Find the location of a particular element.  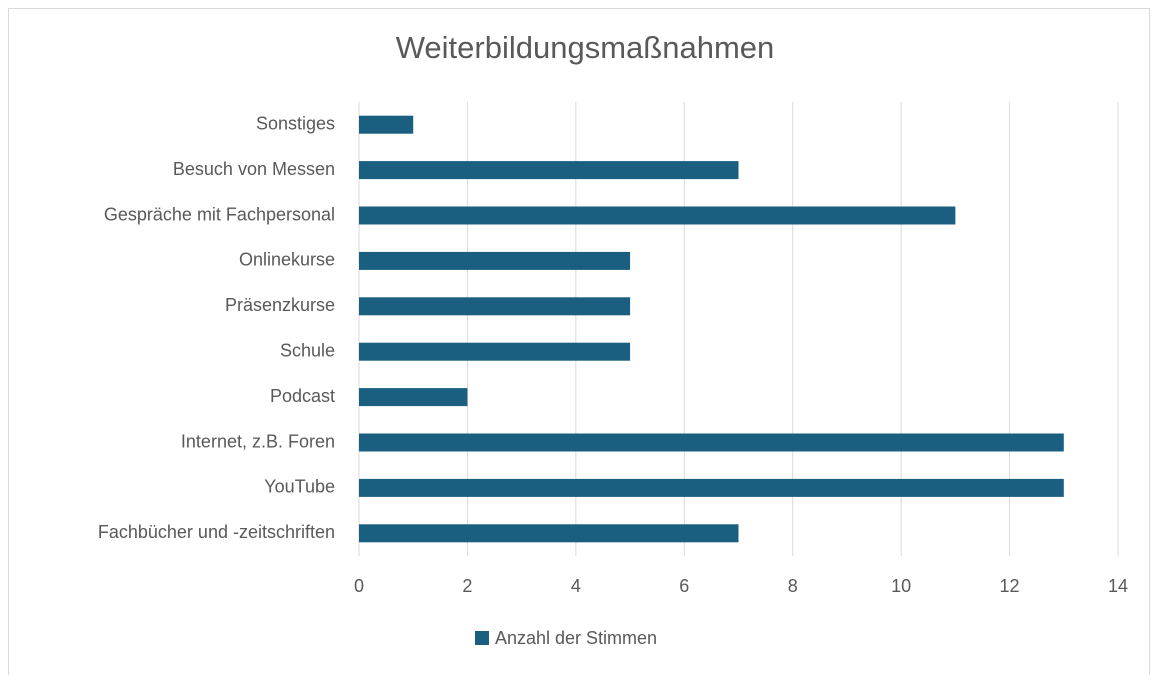

x-tick-label: 8 is located at coordinates (793, 586).